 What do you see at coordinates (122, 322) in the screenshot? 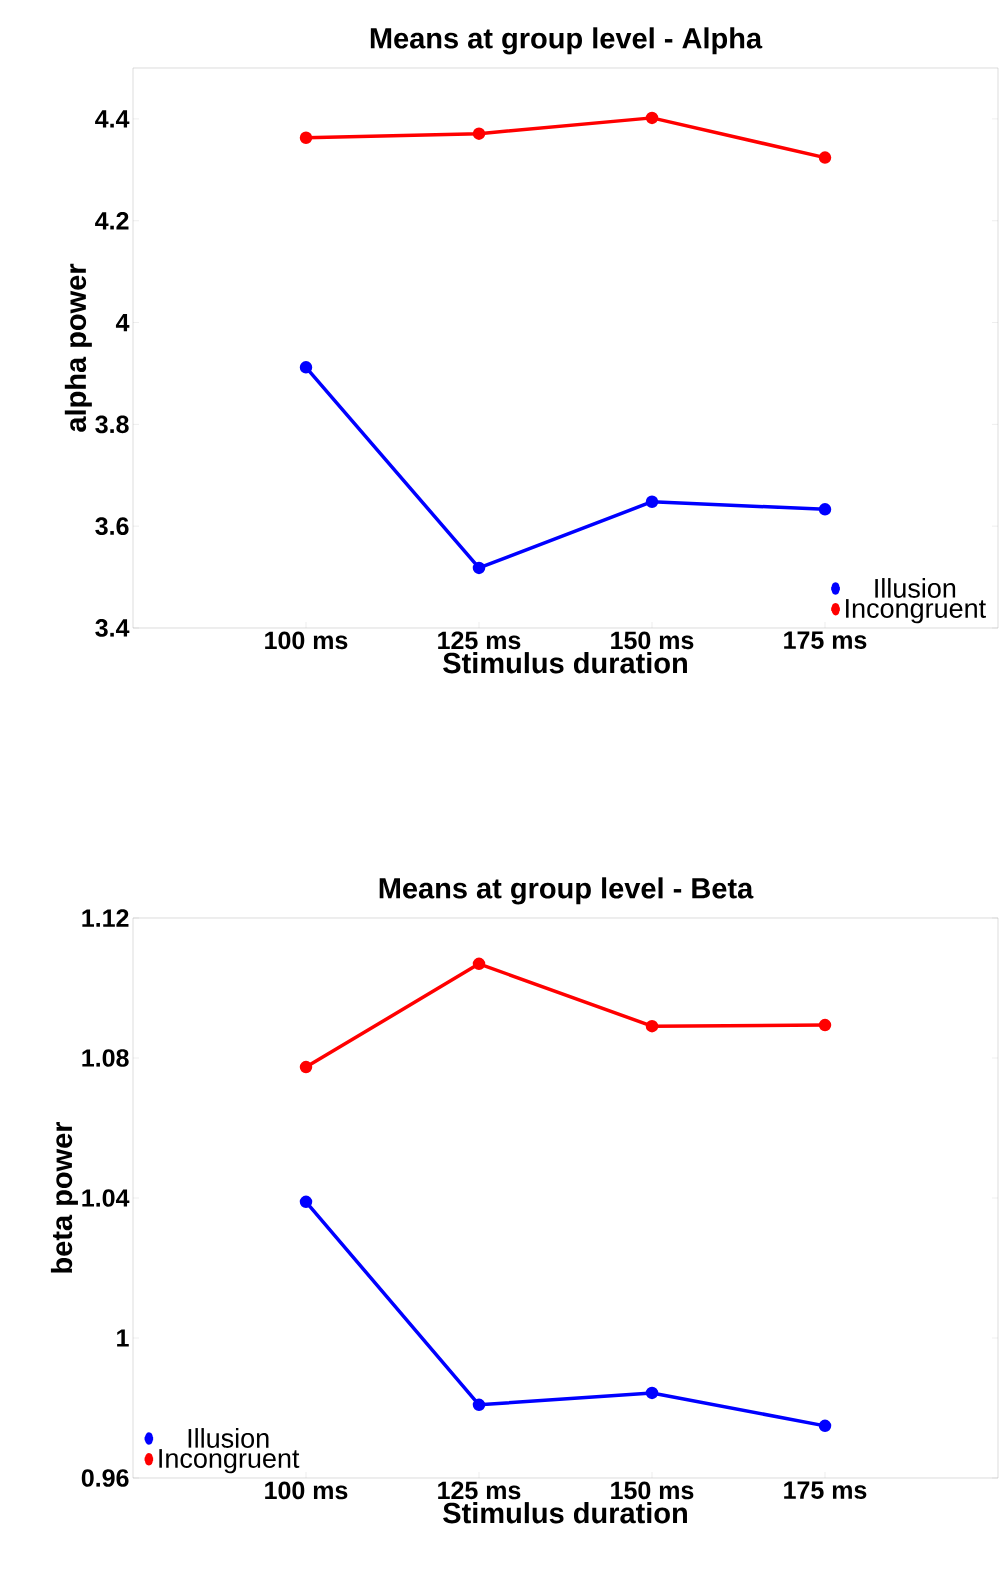
I see `y-tick-label: 4` at bounding box center [122, 322].